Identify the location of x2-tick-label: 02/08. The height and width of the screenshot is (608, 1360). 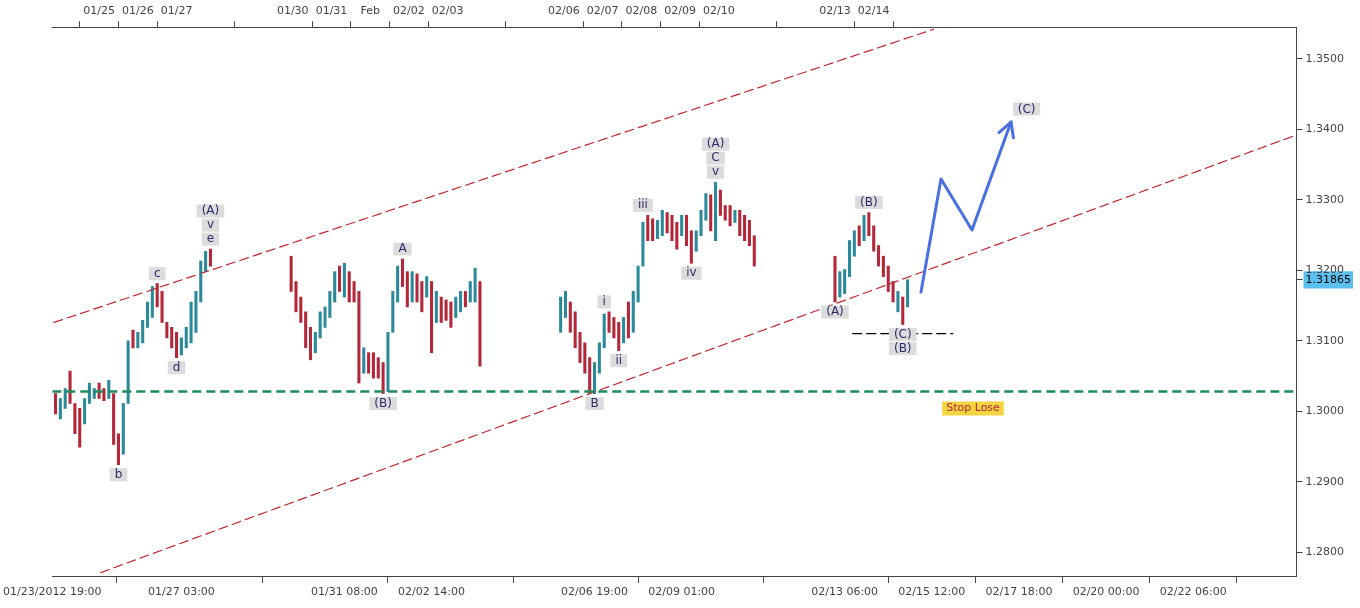
(641, 11).